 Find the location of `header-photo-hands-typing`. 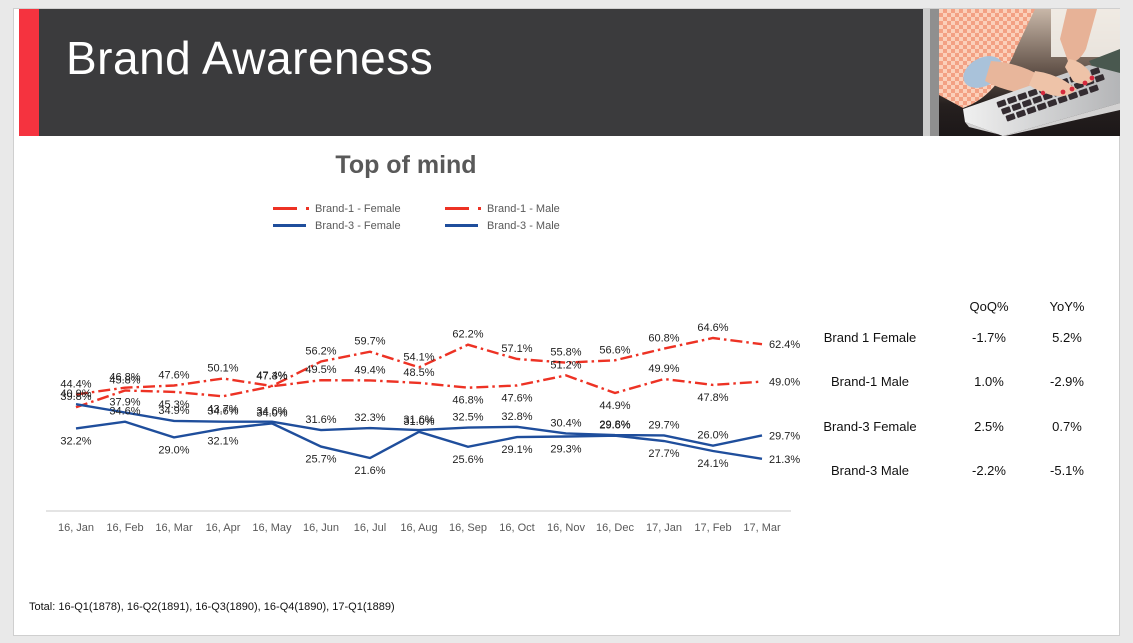

header-photo-hands-typing is located at coordinates (1029, 72).